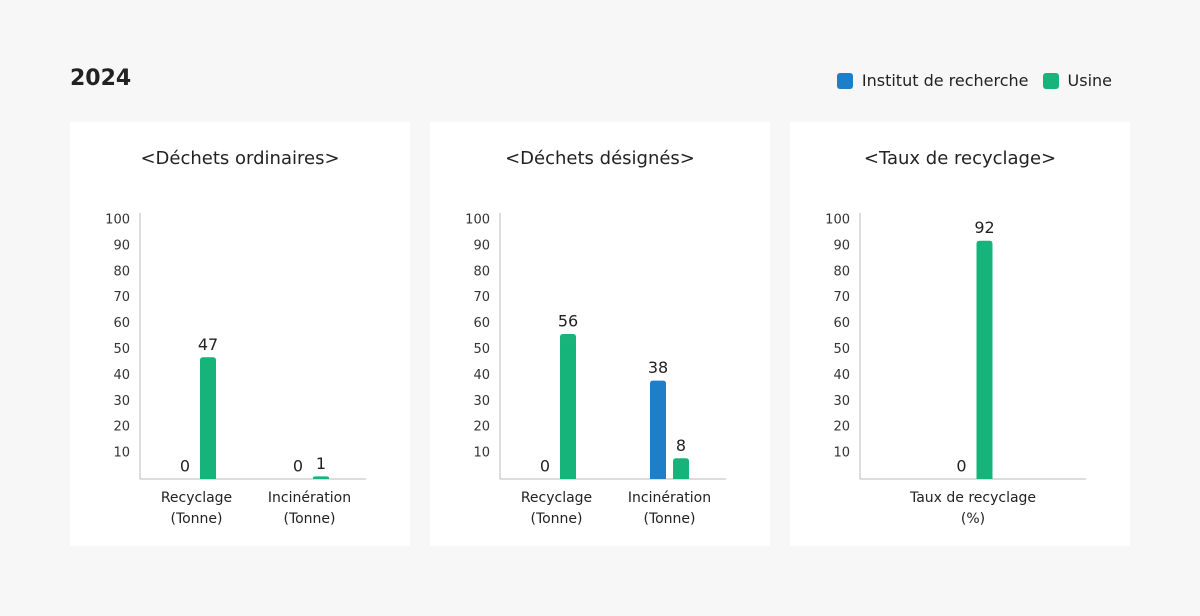 The height and width of the screenshot is (616, 1200). I want to click on page-title: 2024, so click(101, 78).